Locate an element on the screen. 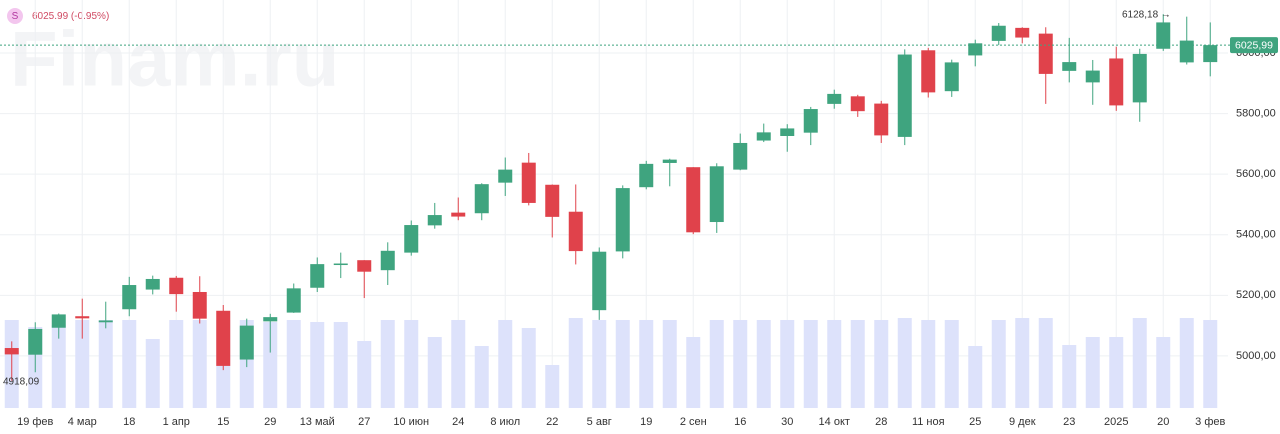  last-price-box is located at coordinates (1254, 45).